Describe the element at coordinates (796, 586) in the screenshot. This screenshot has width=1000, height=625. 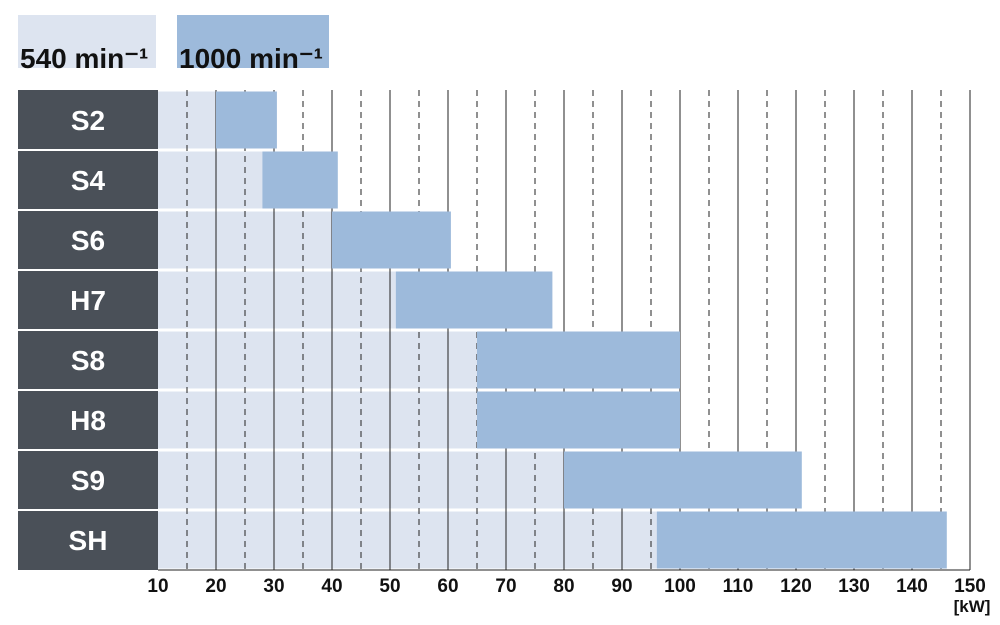
I see `x-tick-label: 120` at that location.